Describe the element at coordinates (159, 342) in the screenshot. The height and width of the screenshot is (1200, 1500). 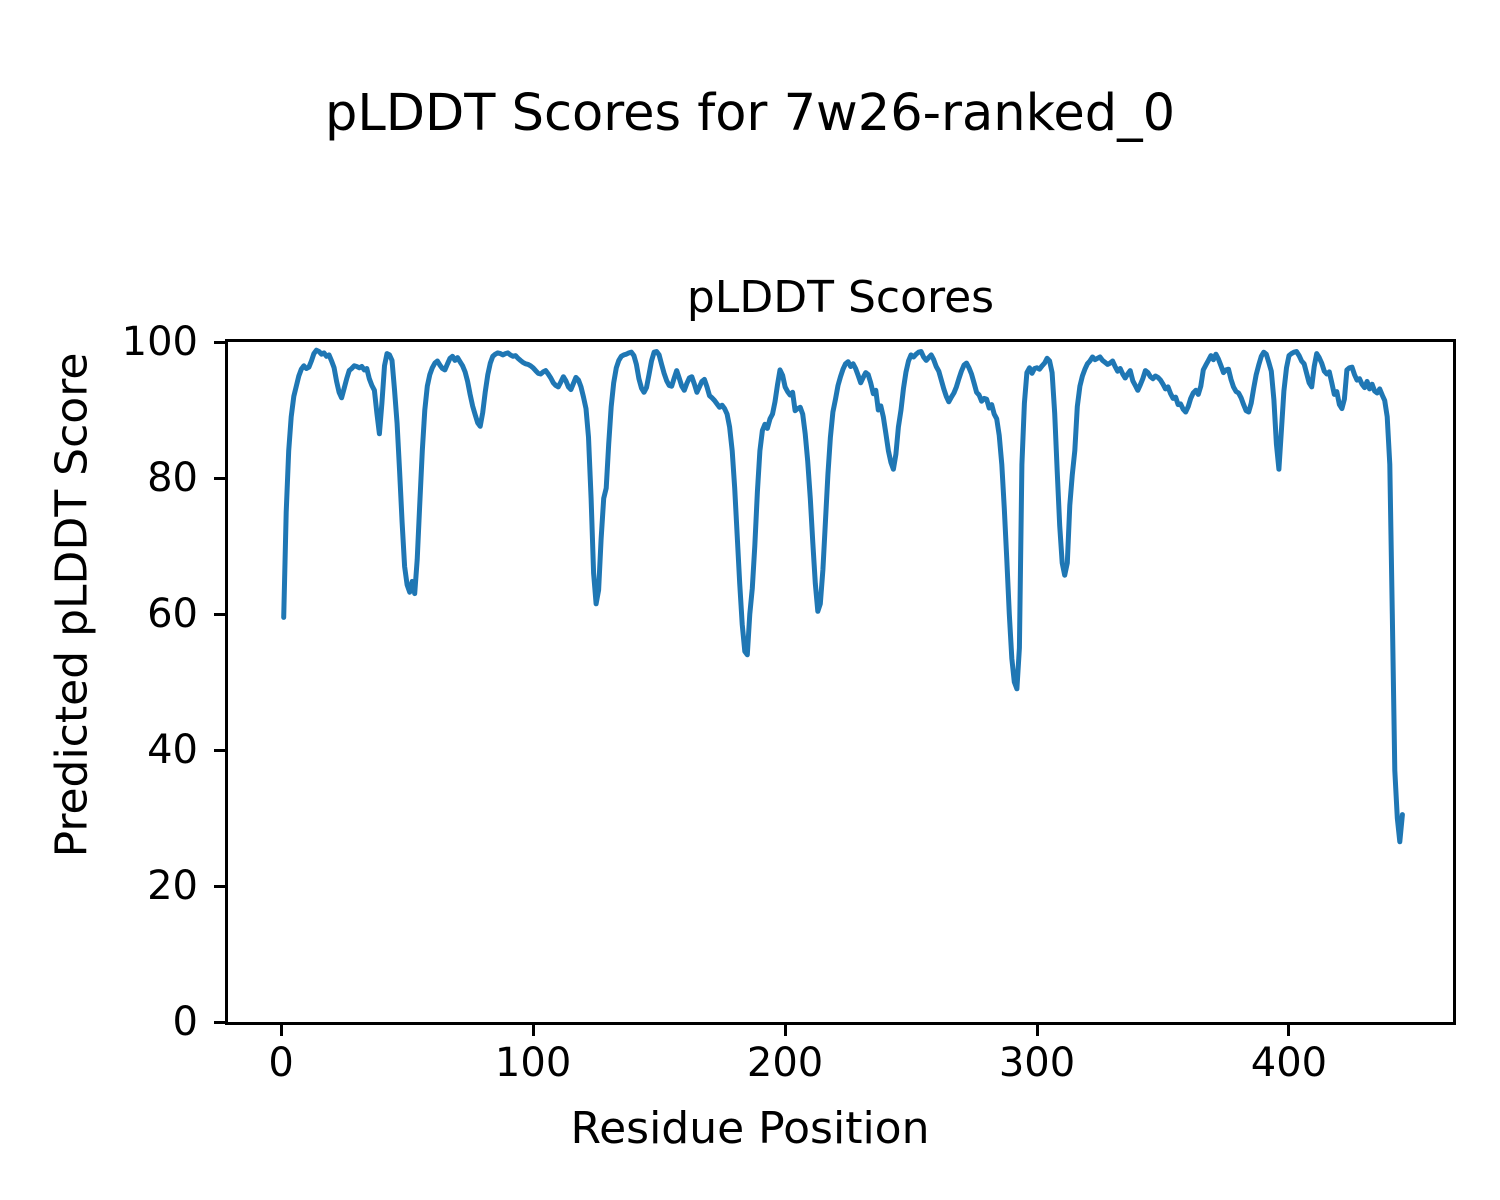
I see `y-tick-label: 100` at that location.